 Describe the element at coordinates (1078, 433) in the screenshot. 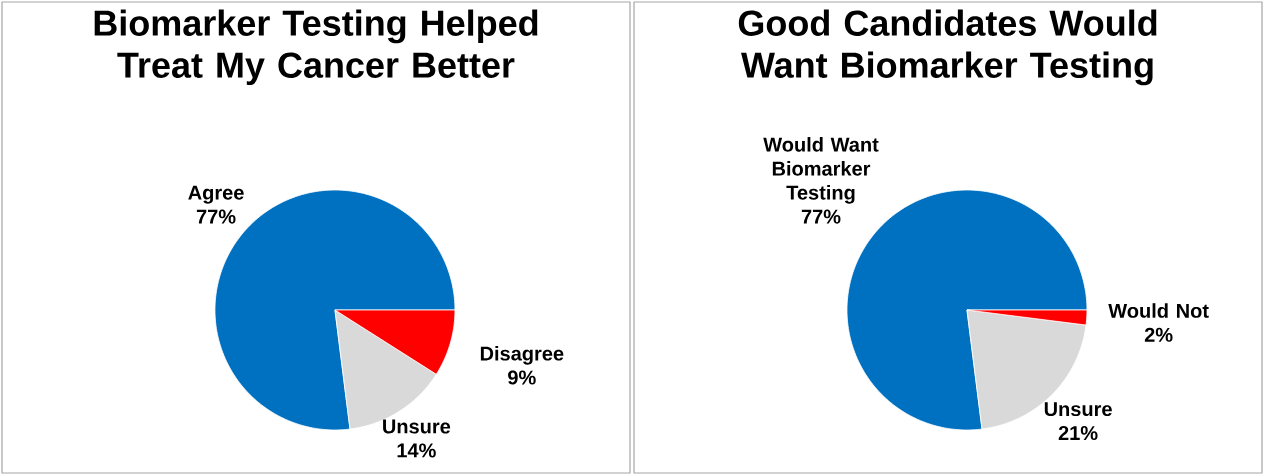

I see `data-label: 21%` at that location.